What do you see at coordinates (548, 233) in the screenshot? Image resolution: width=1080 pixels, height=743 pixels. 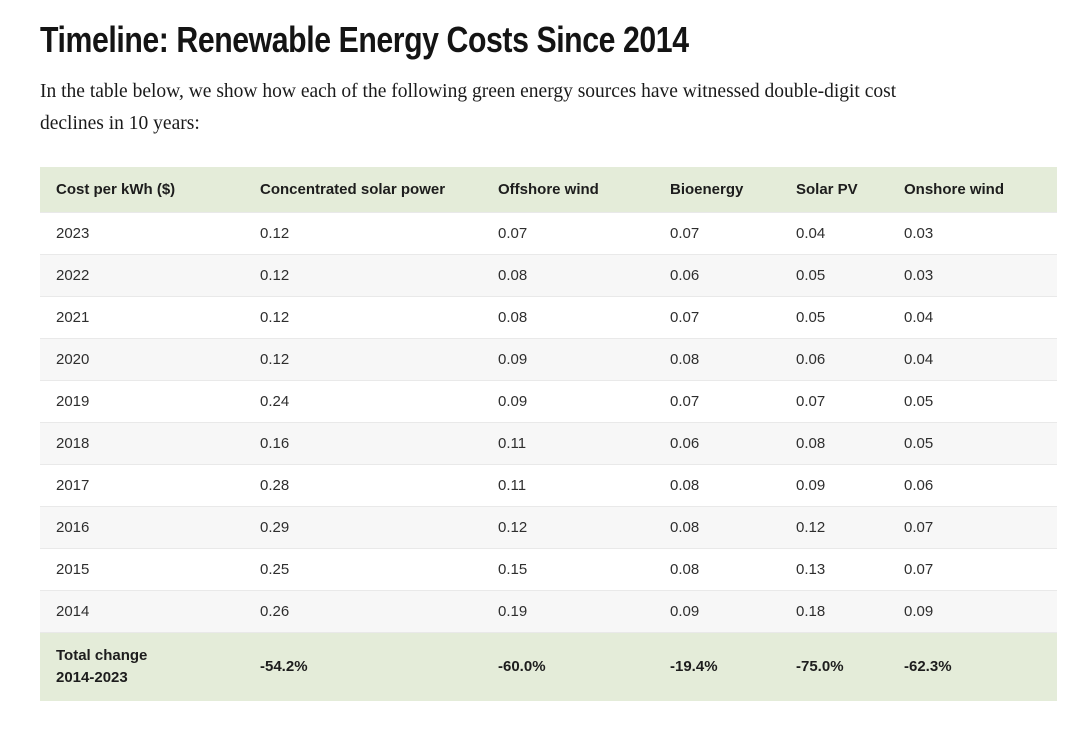 I see `table-row-2023: 2023 0.12 0.07 0.07 0.04 0.03` at bounding box center [548, 233].